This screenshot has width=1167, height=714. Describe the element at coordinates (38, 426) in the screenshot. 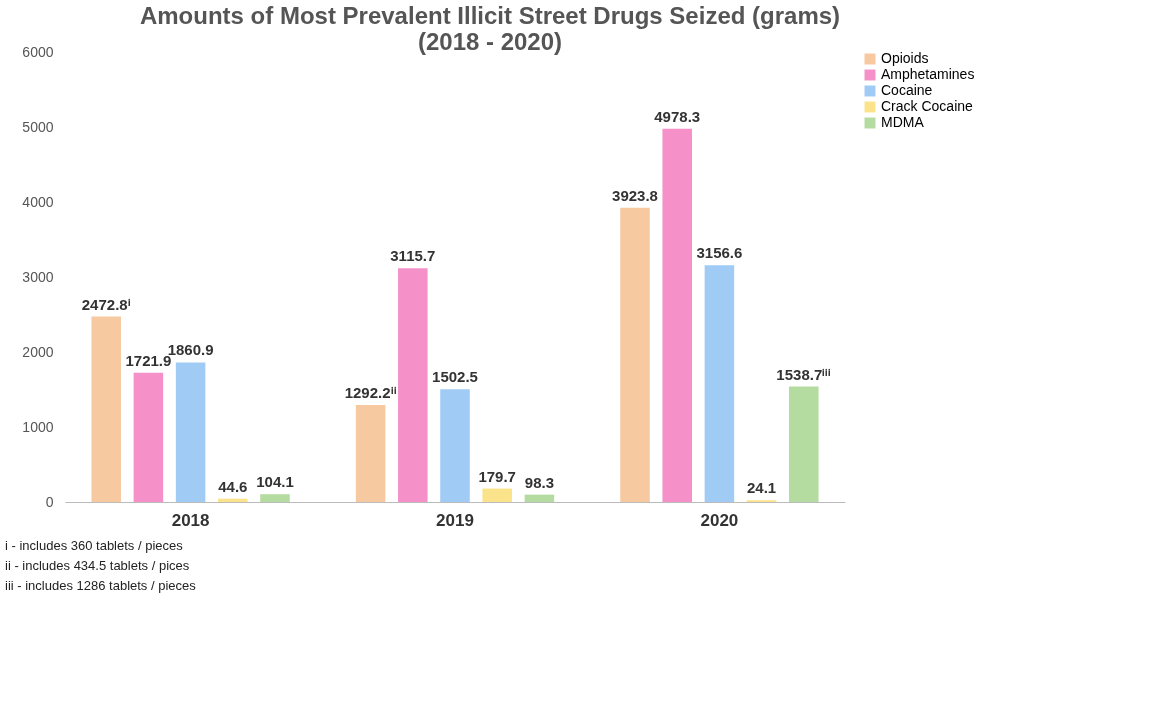

I see `y-tick-label: 1000` at that location.